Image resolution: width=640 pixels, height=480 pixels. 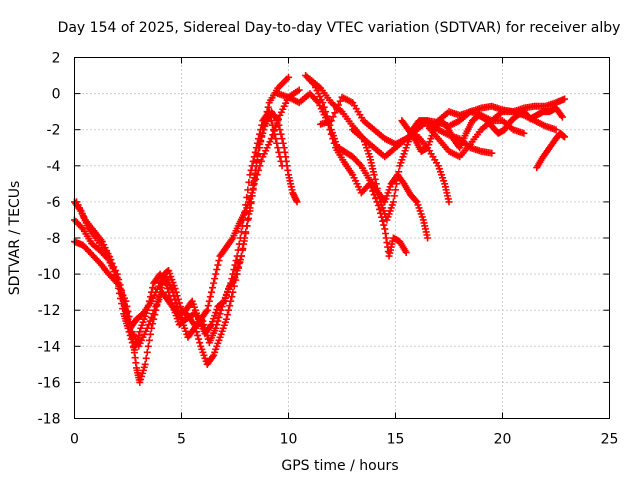 I want to click on y-axis-label: SDTVAR / TECUs, so click(x=15, y=238).